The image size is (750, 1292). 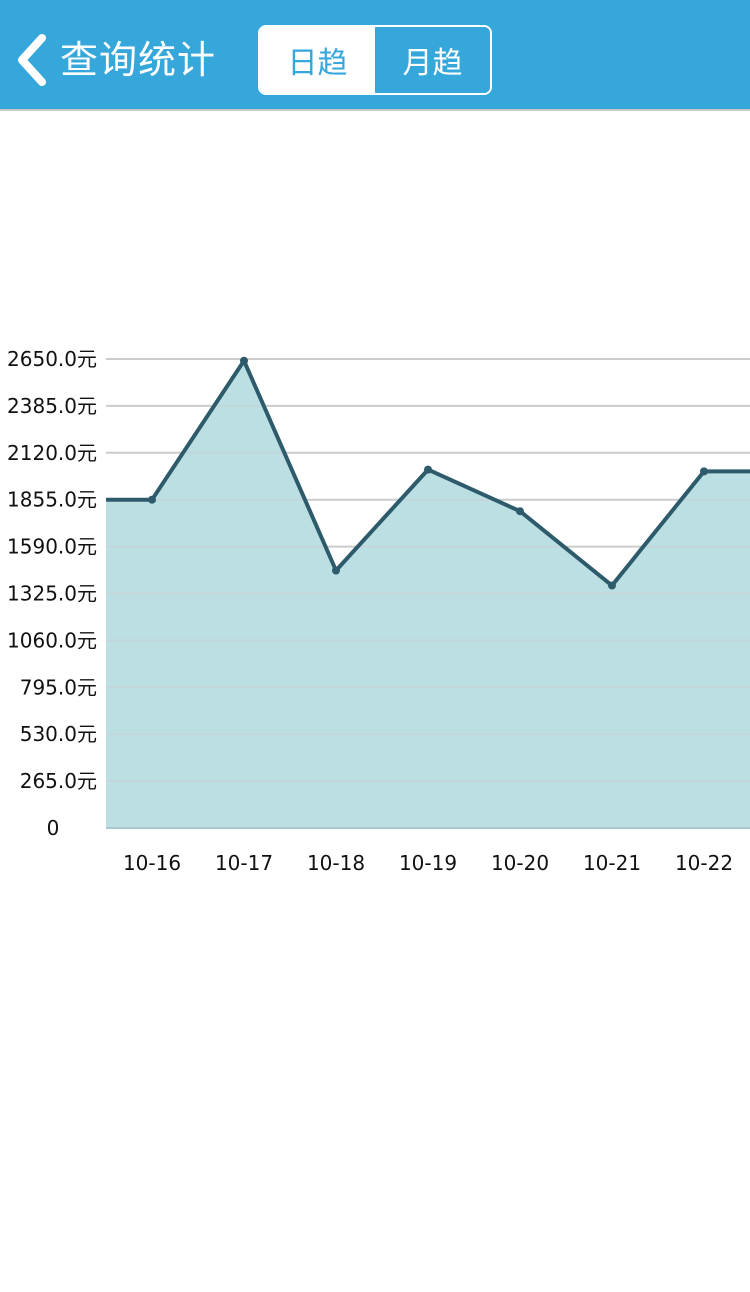 I want to click on tab-monthly-trend: 月趋, so click(x=432, y=60).